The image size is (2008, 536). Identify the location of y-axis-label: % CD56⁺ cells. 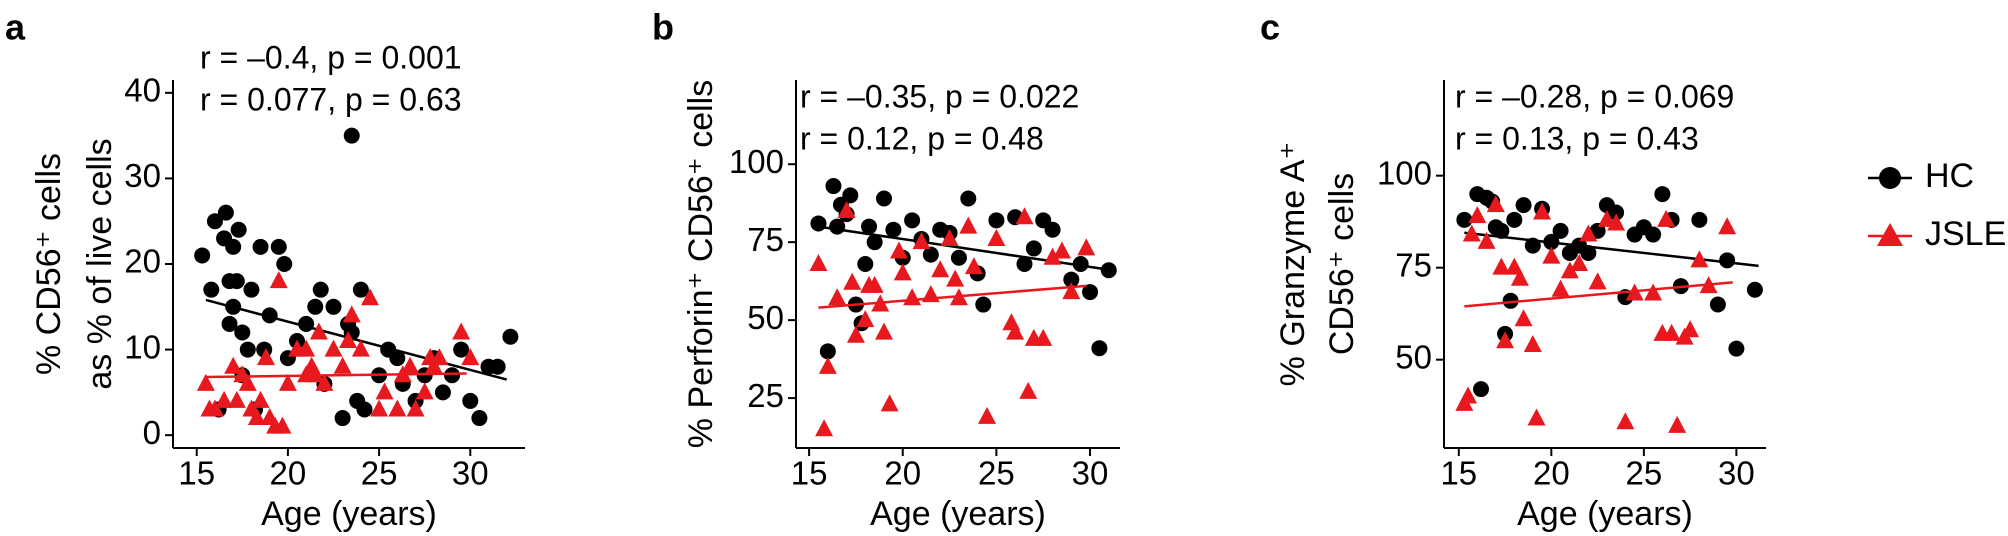
(49, 264).